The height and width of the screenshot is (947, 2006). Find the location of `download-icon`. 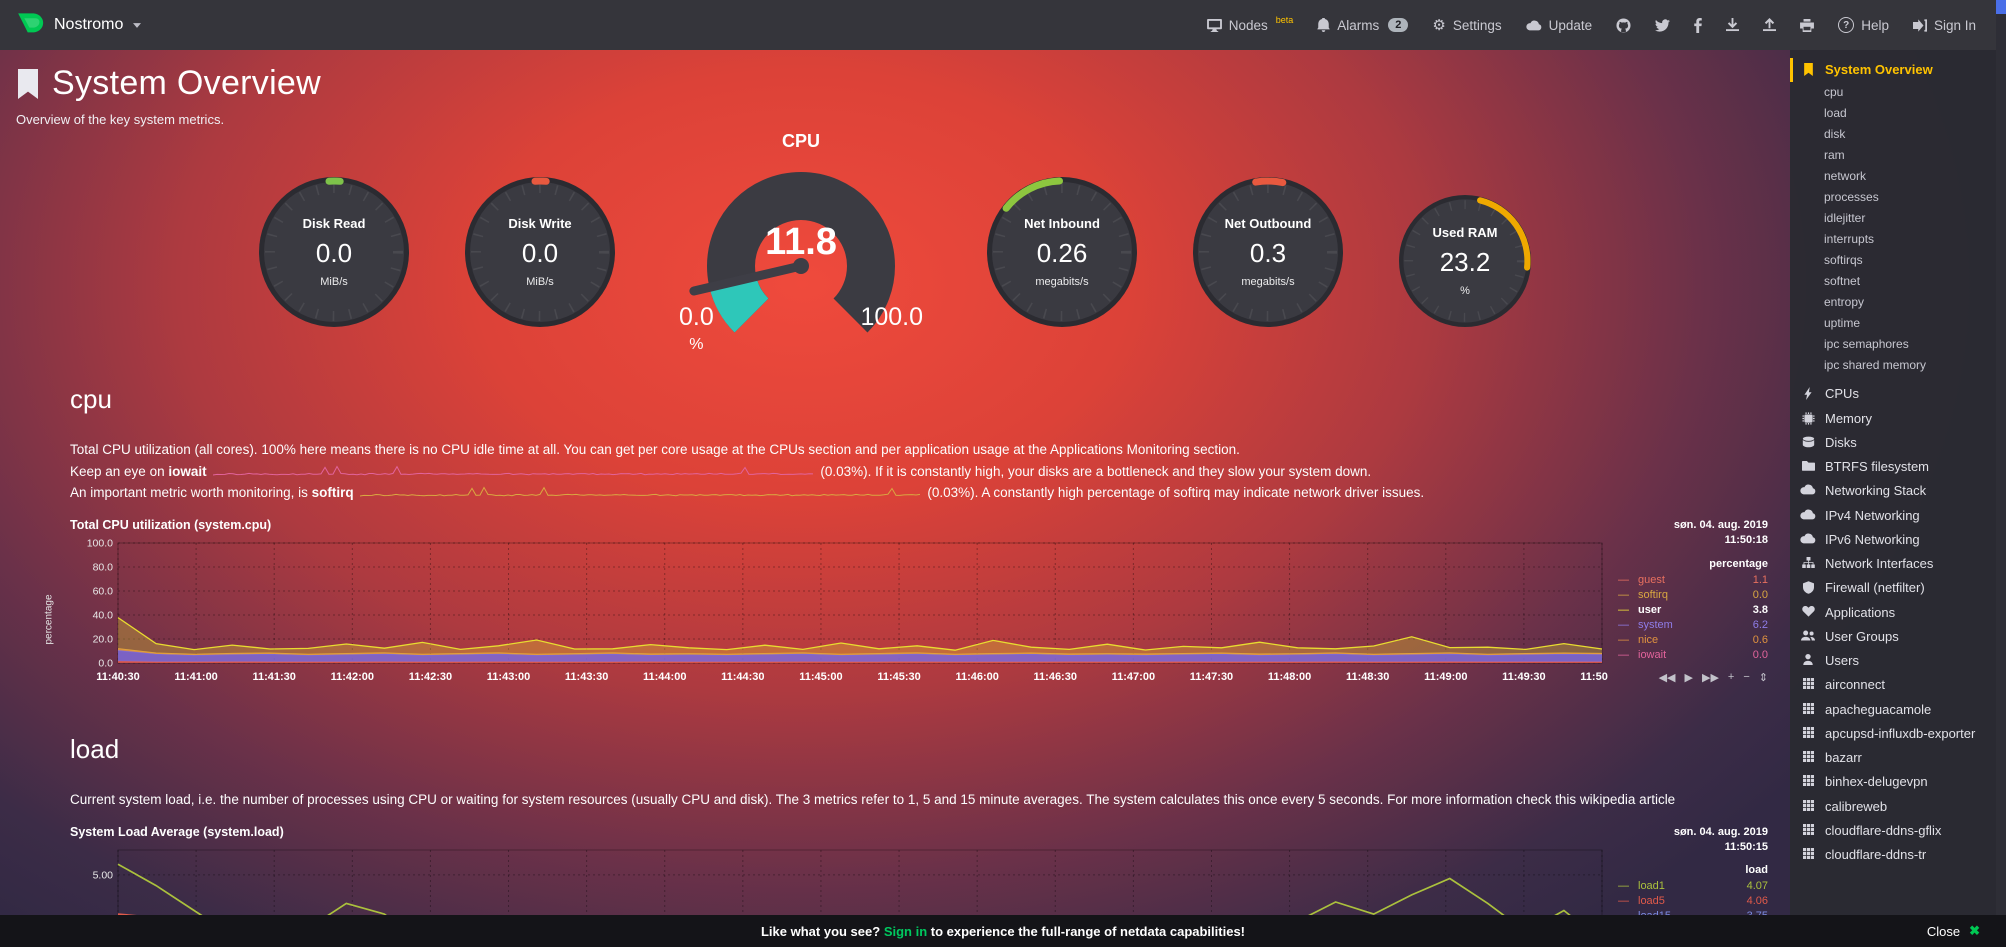

download-icon is located at coordinates (1733, 25).